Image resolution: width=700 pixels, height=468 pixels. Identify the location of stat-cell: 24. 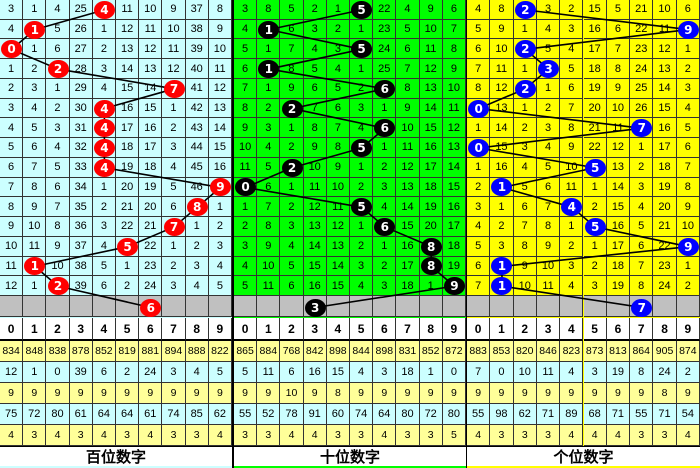
(665, 372).